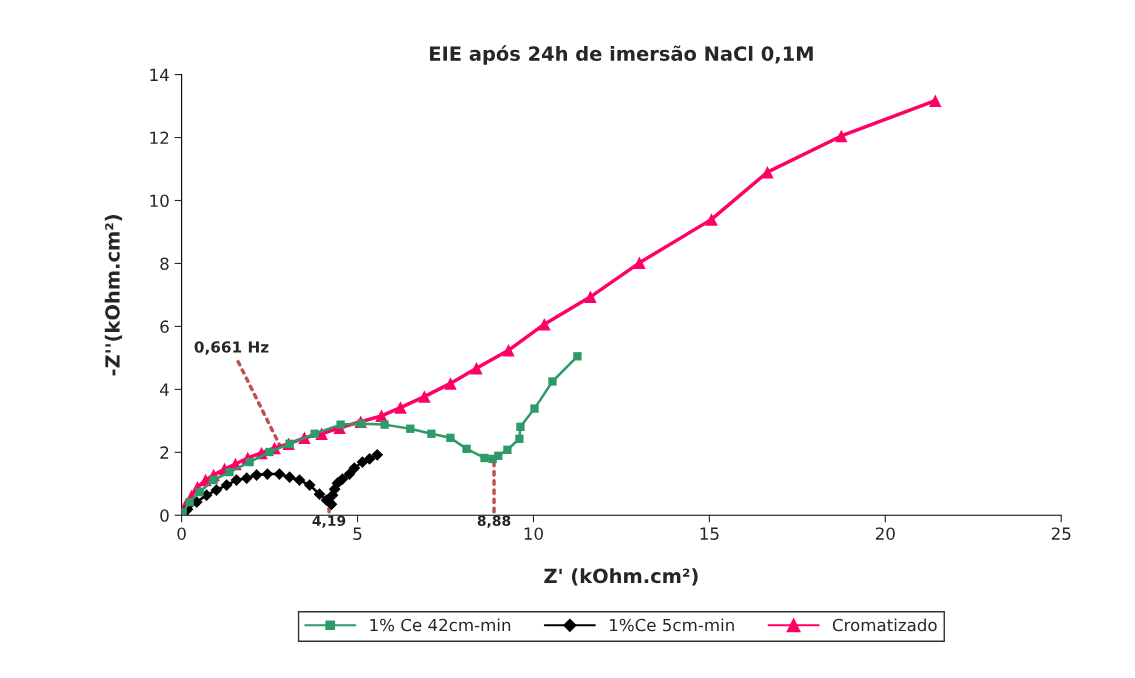 The height and width of the screenshot is (678, 1135). Describe the element at coordinates (159, 137) in the screenshot. I see `y-tick-label: 12` at that location.